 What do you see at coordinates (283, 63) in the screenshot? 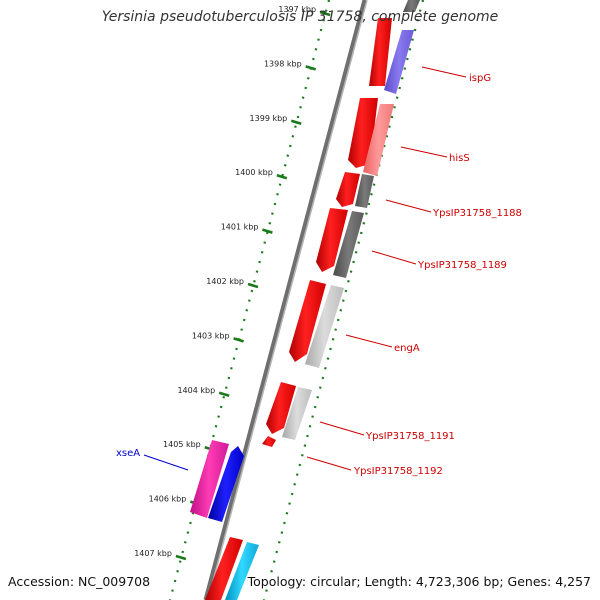
I see `scale-label: 1398 kbp` at bounding box center [283, 63].